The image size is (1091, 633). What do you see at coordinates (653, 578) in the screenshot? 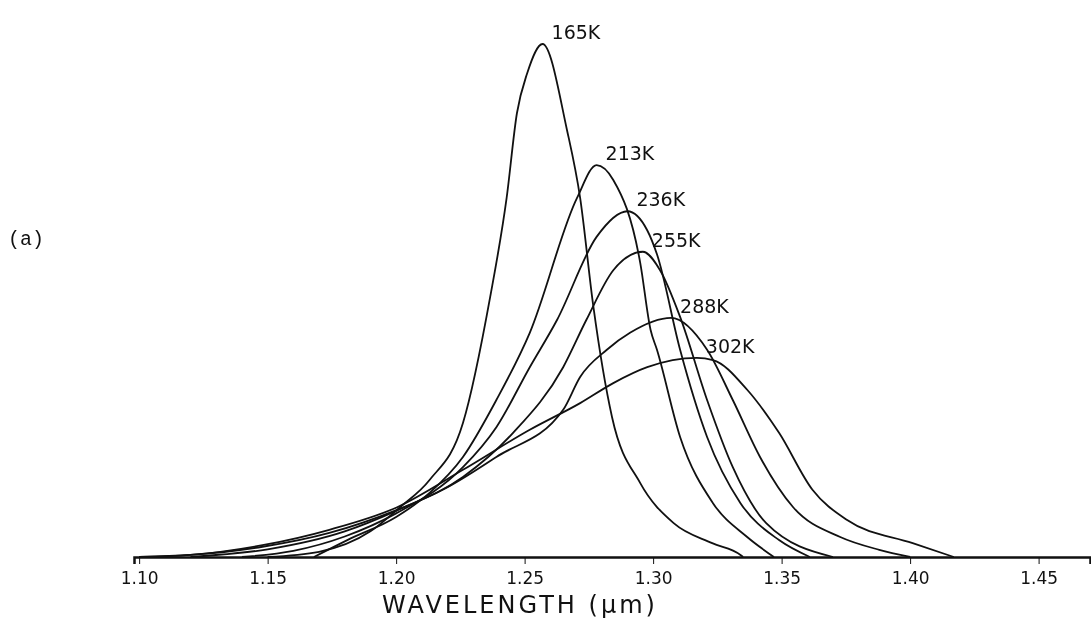
I see `x-tick-label: 1.30` at bounding box center [653, 578].